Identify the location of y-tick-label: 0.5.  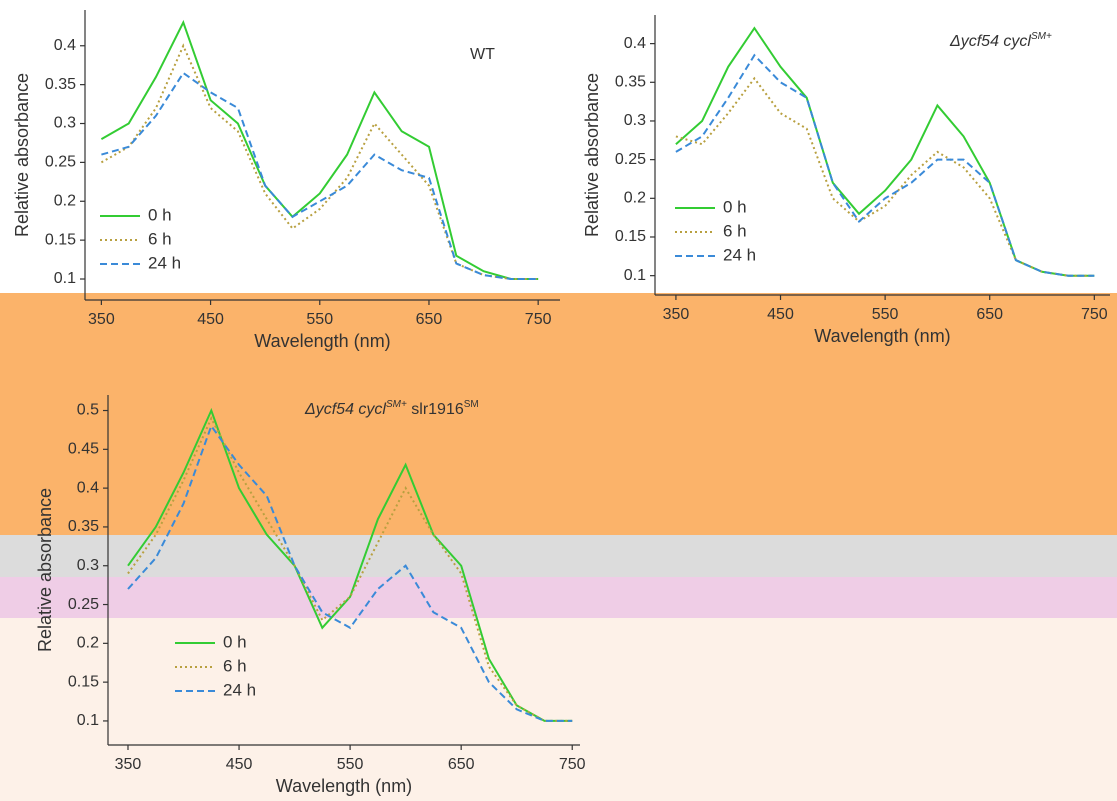
(88, 410).